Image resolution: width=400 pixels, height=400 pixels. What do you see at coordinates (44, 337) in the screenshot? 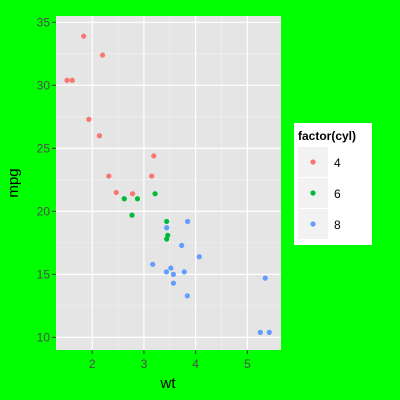
I see `y-tick-label: 10` at bounding box center [44, 337].